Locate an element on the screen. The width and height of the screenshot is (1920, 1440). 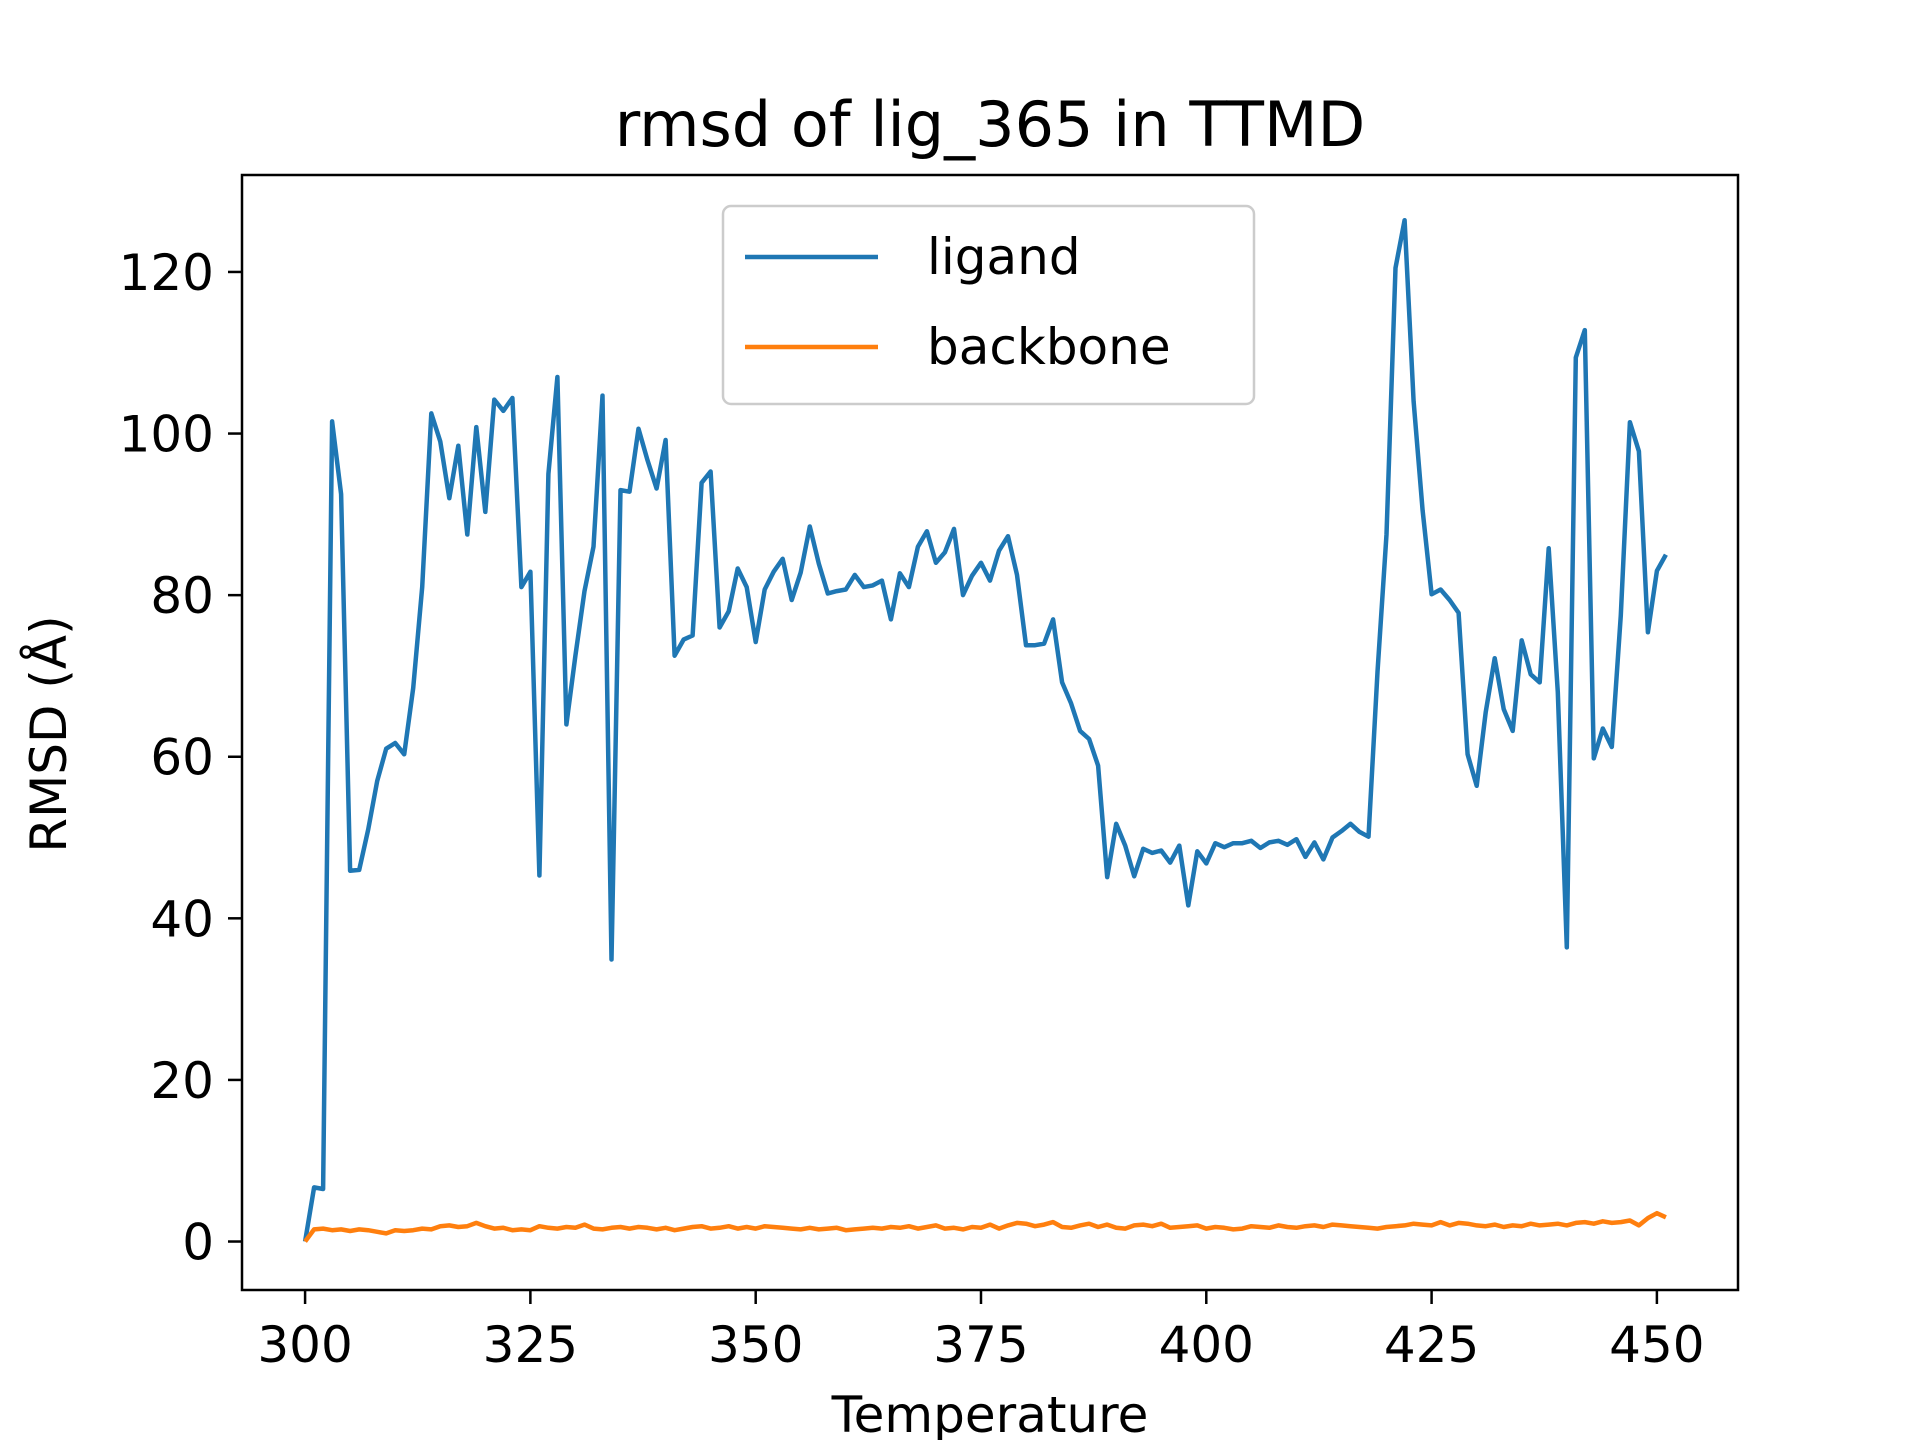
x-tick-label: 375 is located at coordinates (980, 1345).